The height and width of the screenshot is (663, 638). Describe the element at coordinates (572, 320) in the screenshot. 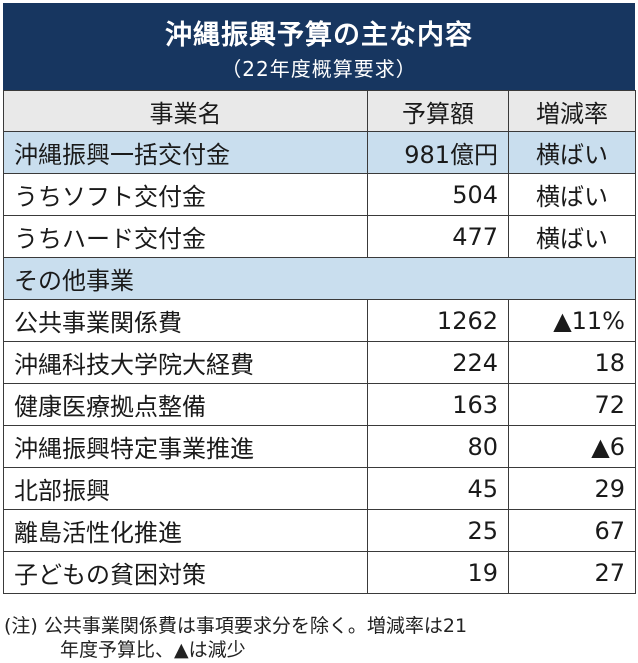

I see `change-rate-cell: ▲11%` at that location.